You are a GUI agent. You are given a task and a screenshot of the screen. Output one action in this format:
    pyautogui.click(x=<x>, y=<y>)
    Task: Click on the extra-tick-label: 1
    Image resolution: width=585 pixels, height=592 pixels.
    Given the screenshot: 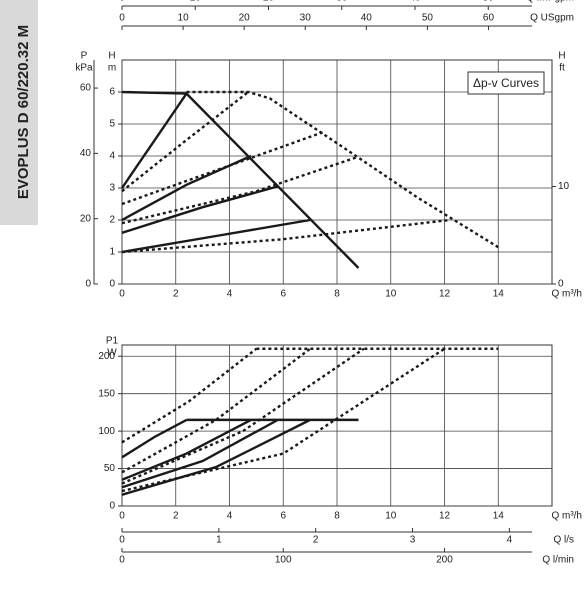 What is the action you would take?
    pyautogui.click(x=219, y=540)
    